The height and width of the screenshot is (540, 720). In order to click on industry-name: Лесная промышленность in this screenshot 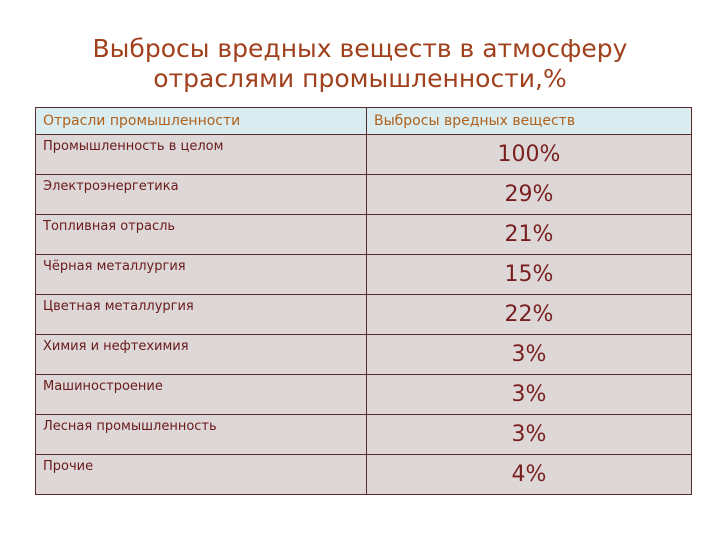, I will do `click(201, 434)`.